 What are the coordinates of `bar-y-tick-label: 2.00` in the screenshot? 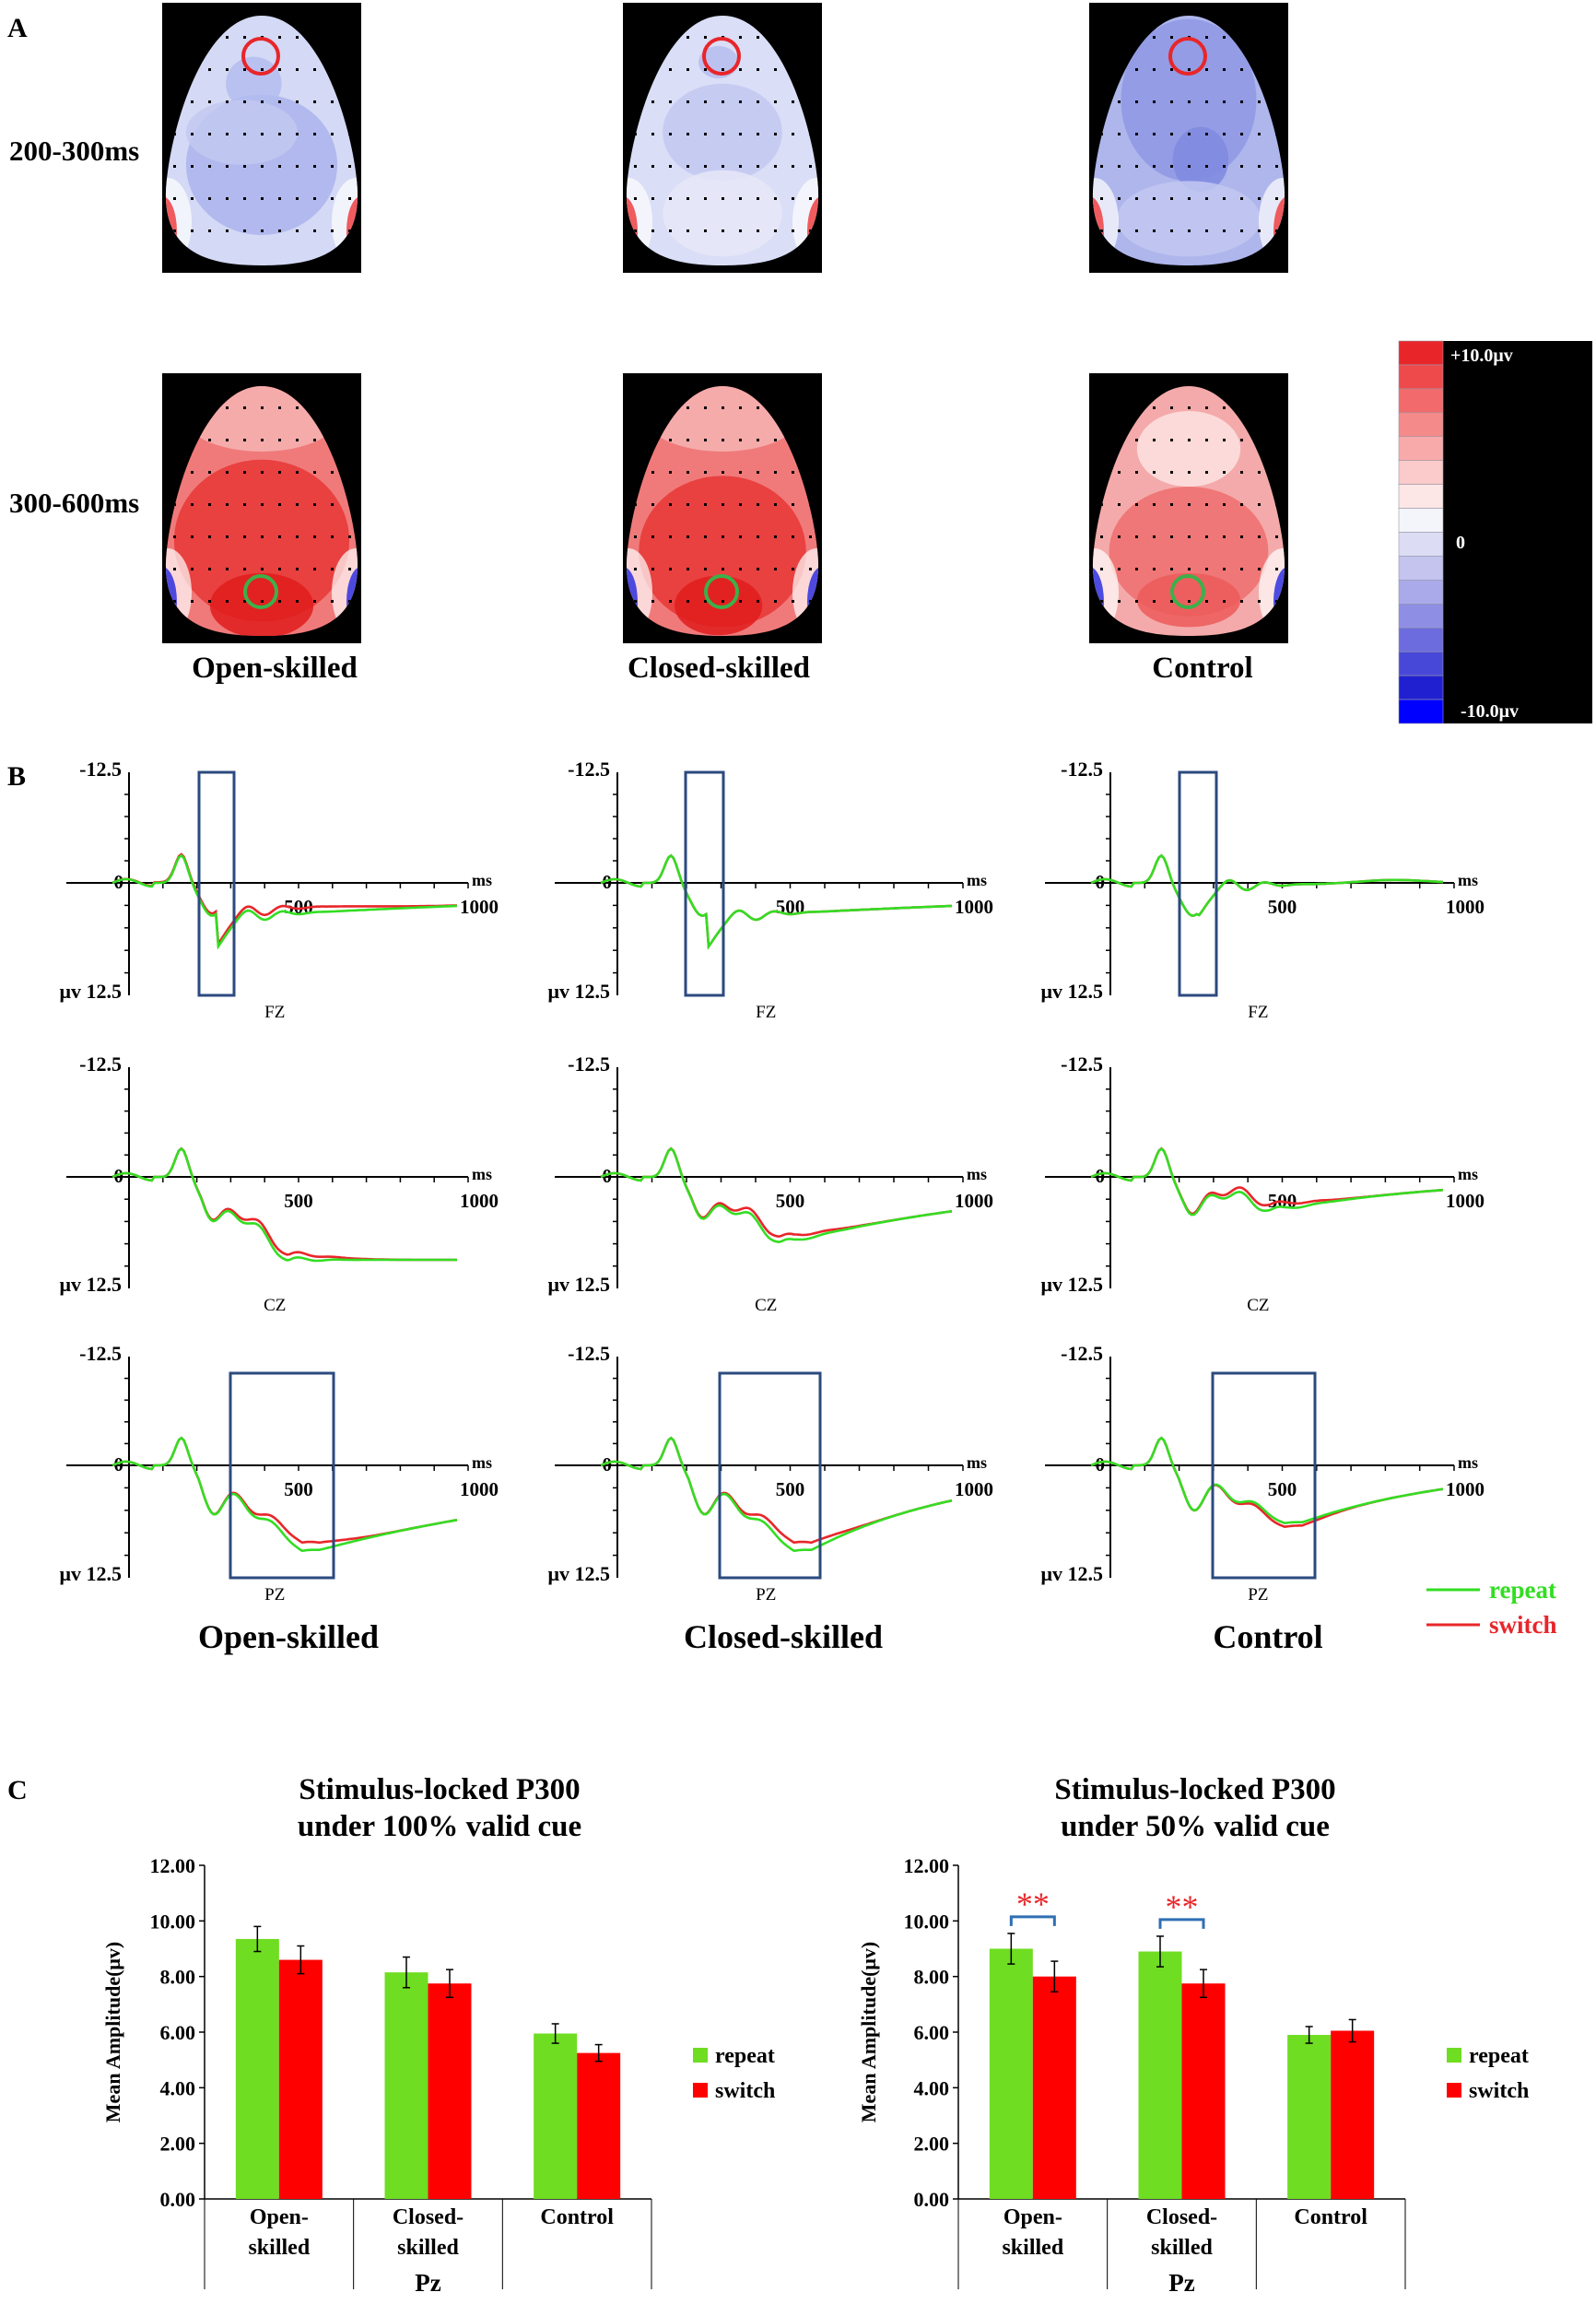 It's located at (178, 2144).